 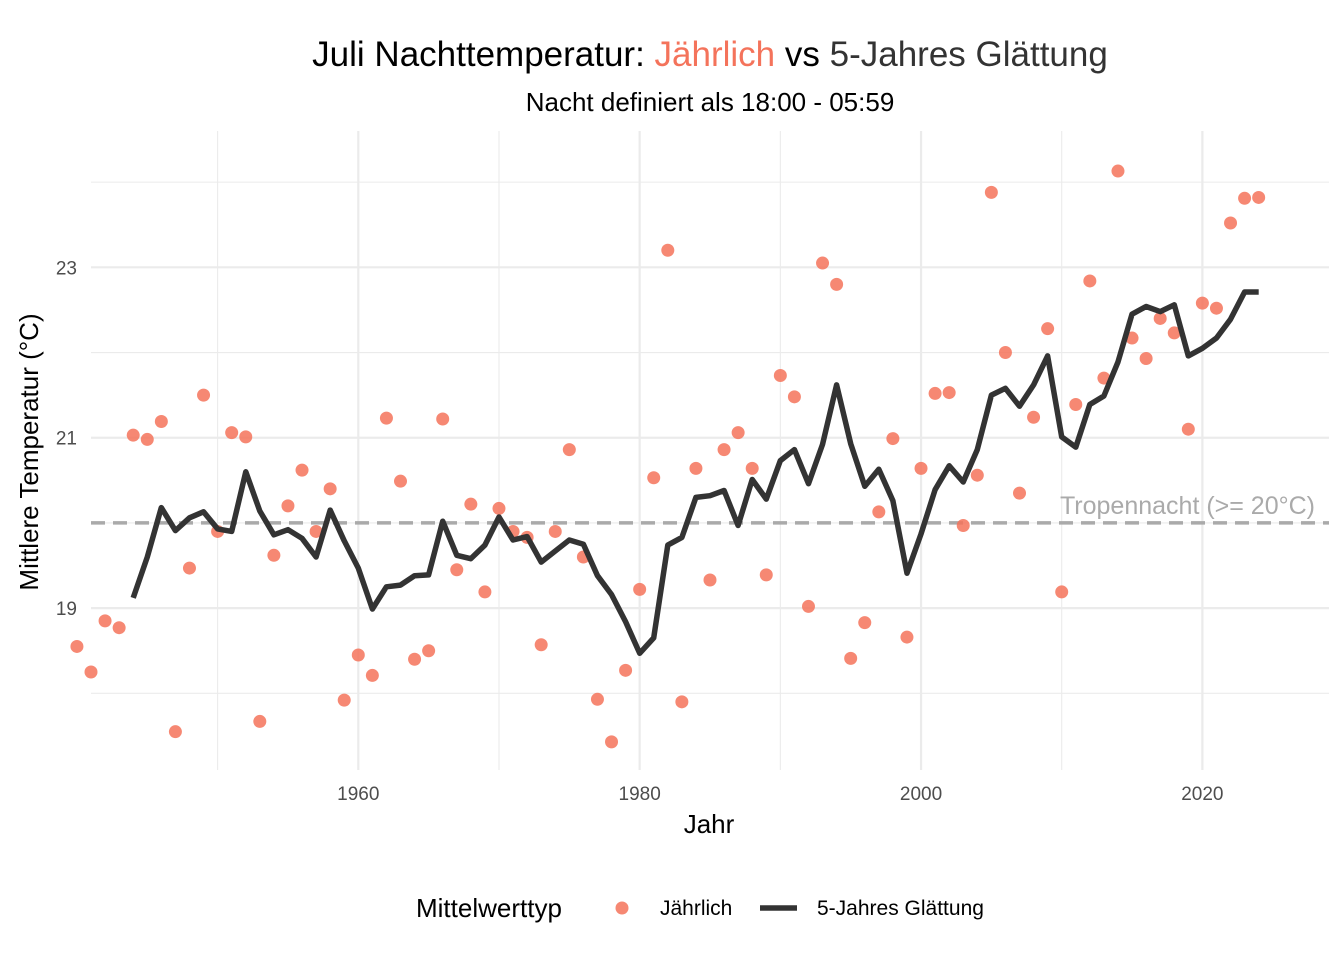 What do you see at coordinates (715, 54) in the screenshot?
I see `chart-title-annual: Jährlich` at bounding box center [715, 54].